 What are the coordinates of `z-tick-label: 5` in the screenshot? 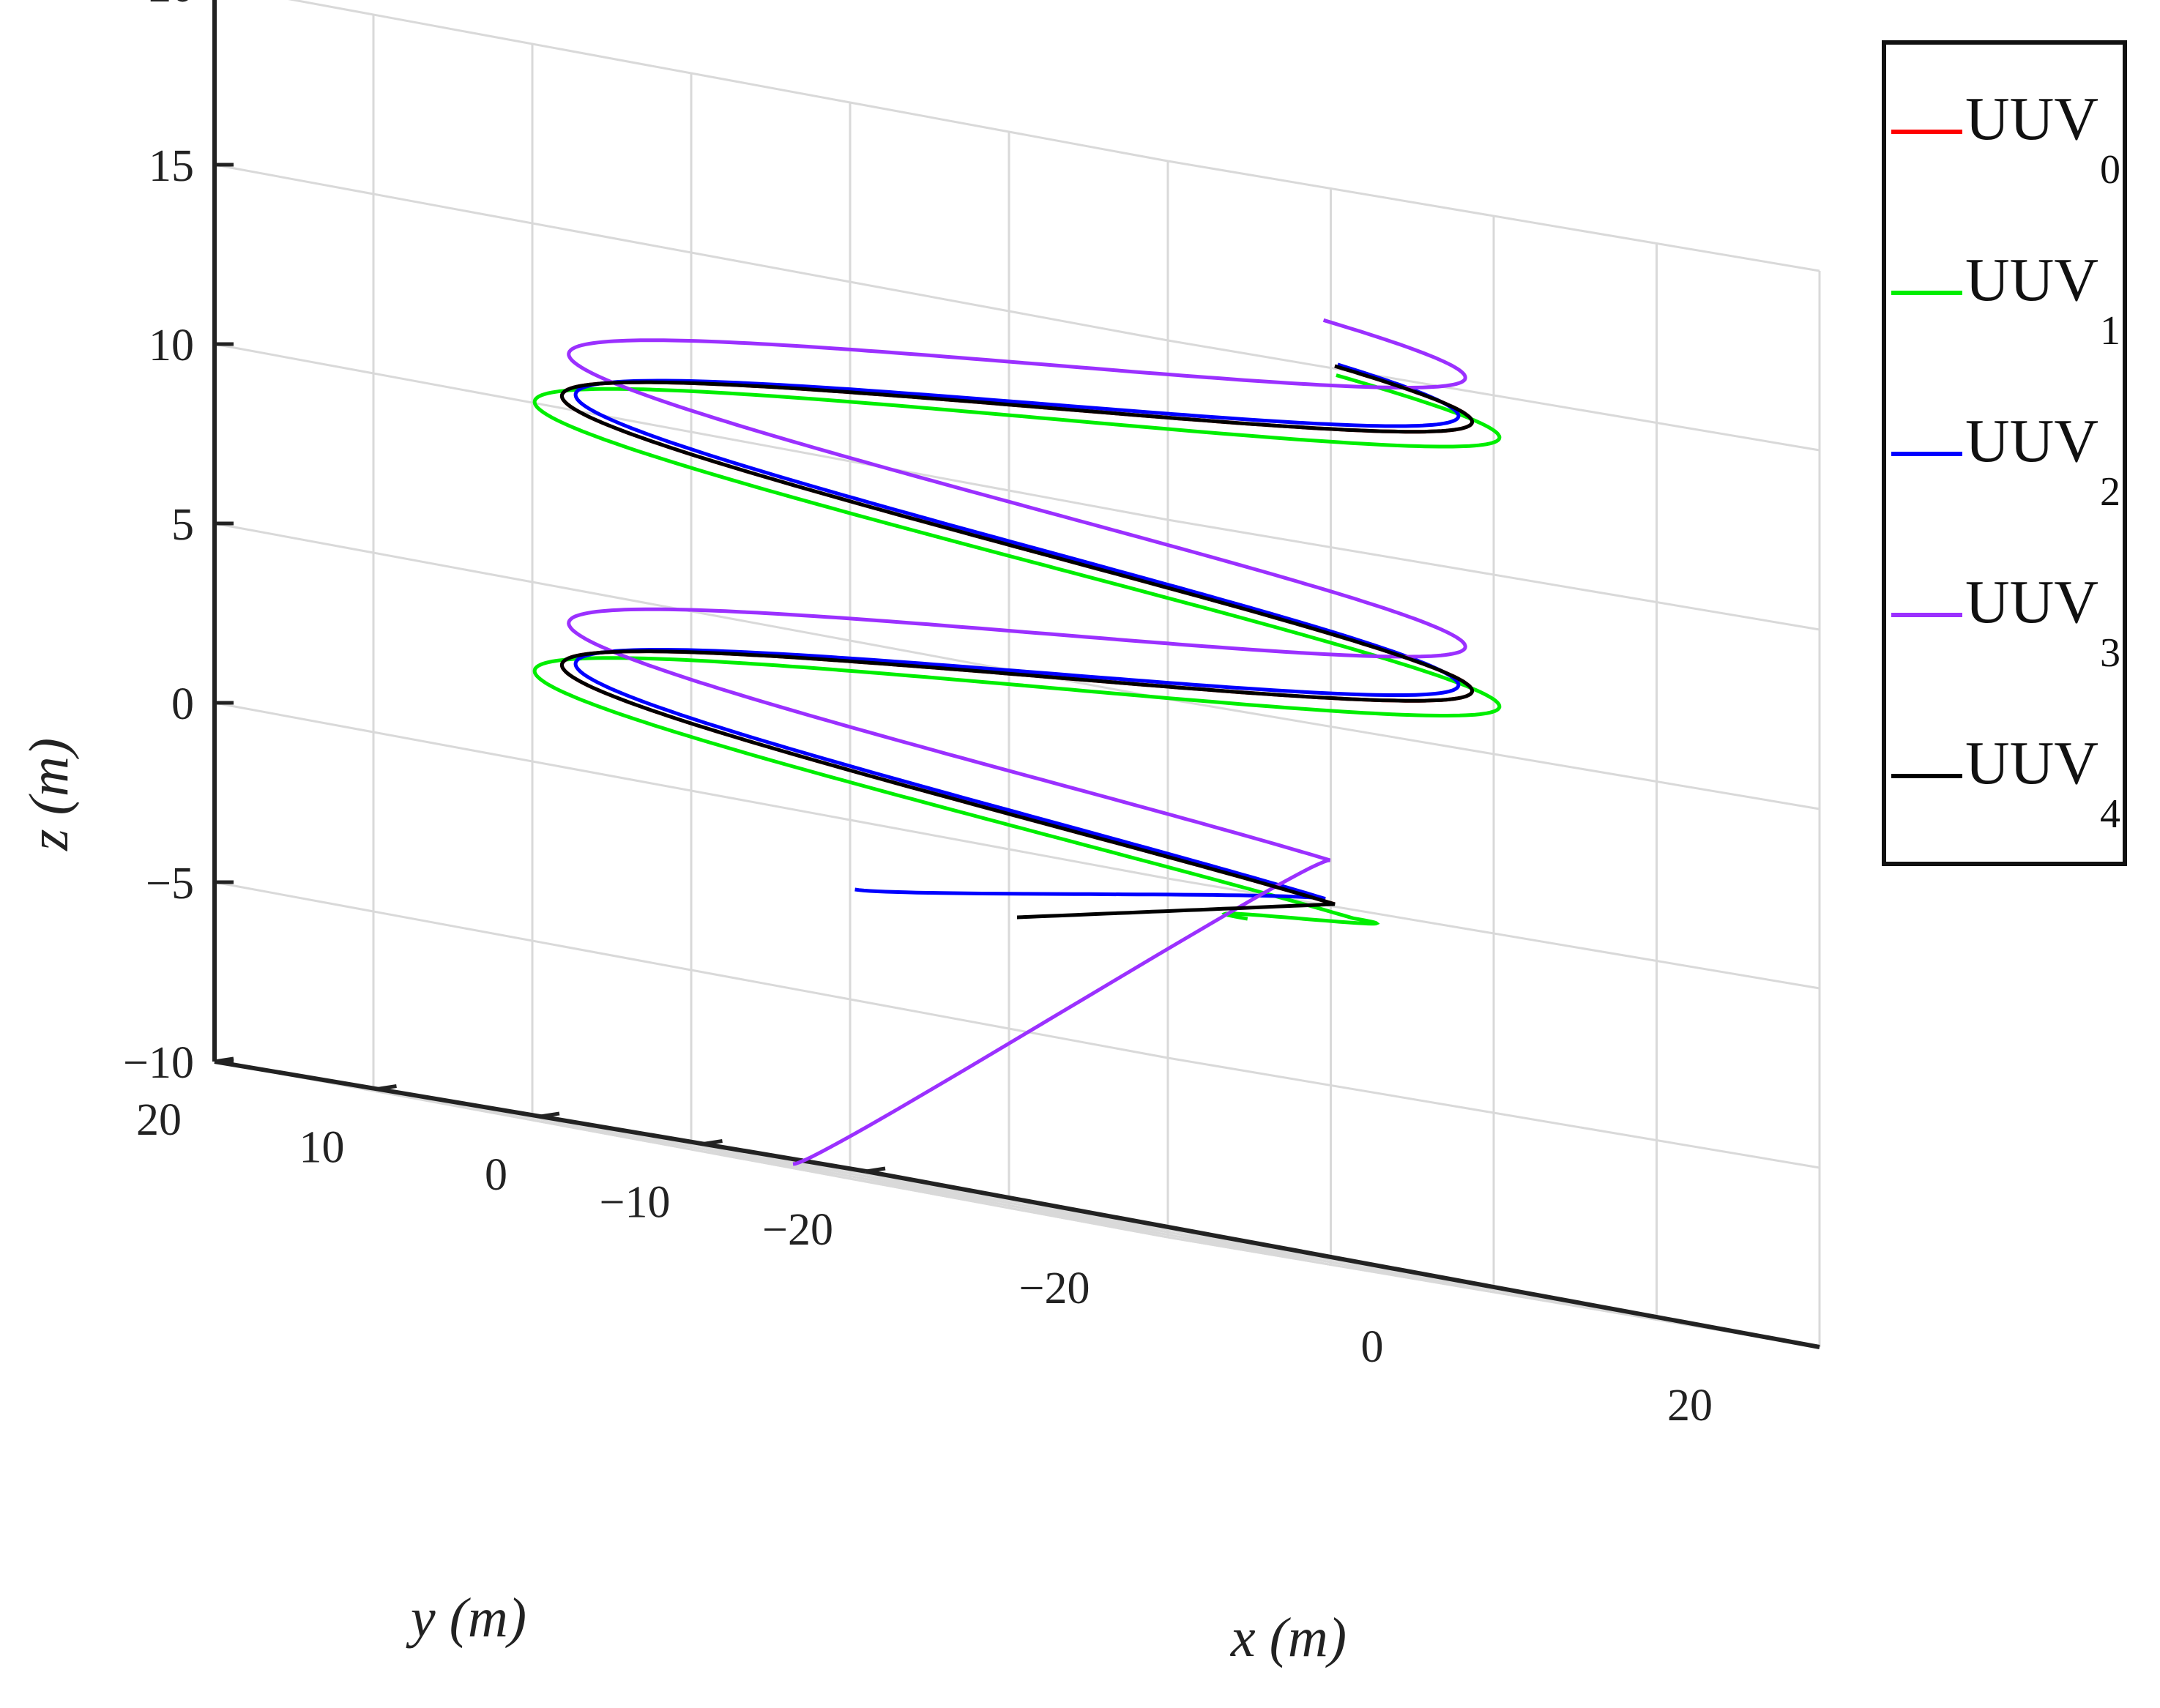 It's located at (182, 525).